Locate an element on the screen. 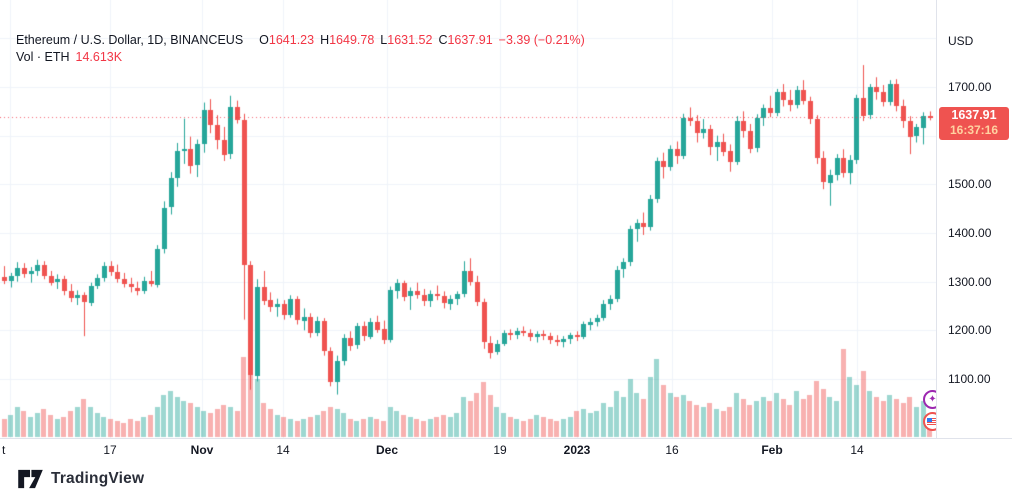 The height and width of the screenshot is (498, 1012). time-tick-label: Dec is located at coordinates (387, 450).